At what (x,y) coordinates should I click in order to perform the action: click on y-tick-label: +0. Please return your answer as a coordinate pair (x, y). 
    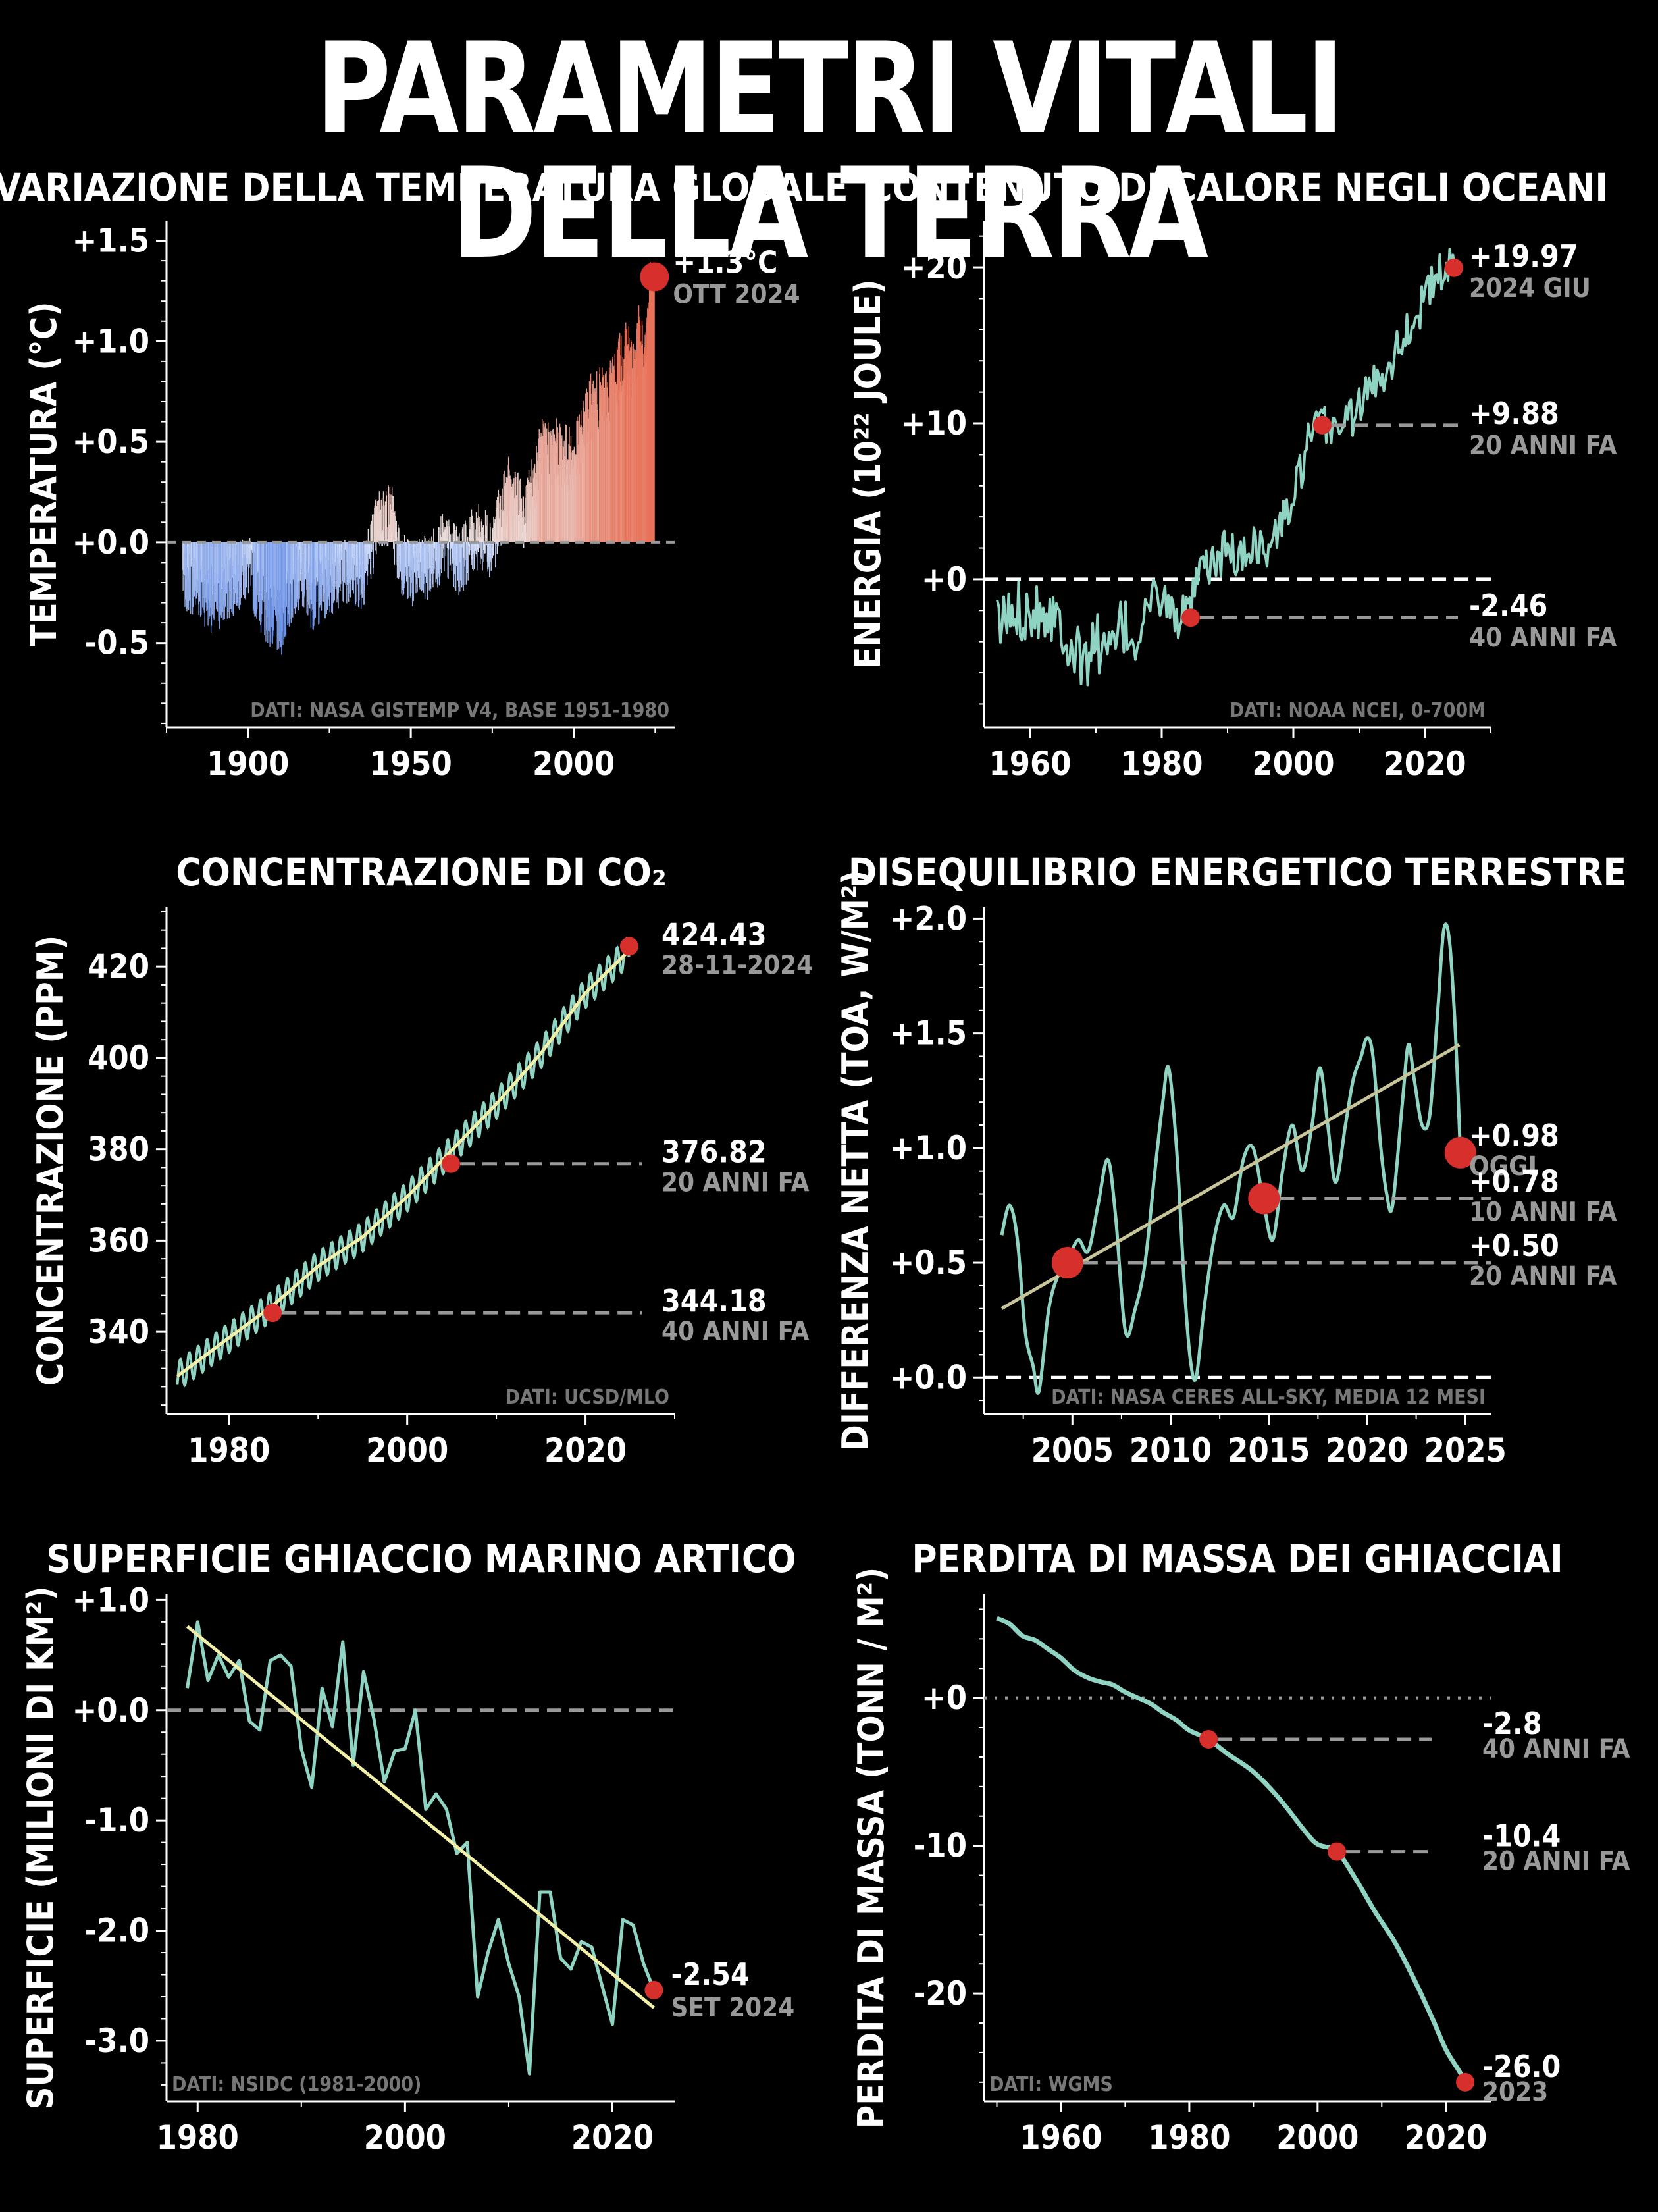
    Looking at the image, I should click on (944, 579).